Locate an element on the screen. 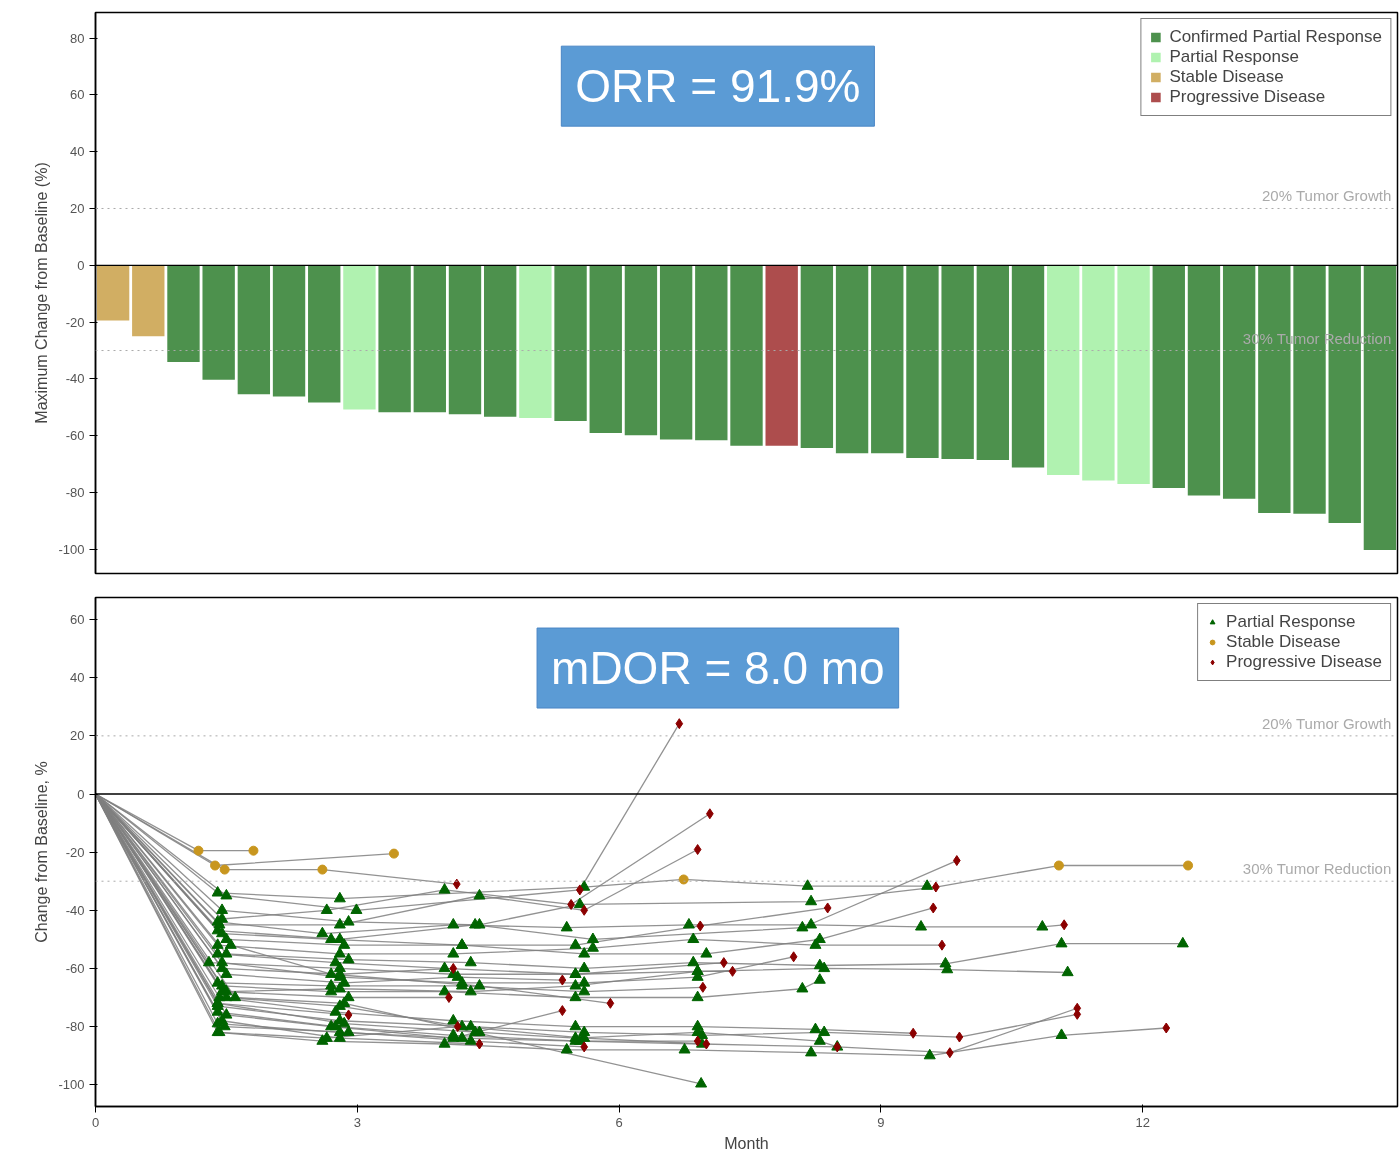  x-tick-label: 9 is located at coordinates (881, 1122).